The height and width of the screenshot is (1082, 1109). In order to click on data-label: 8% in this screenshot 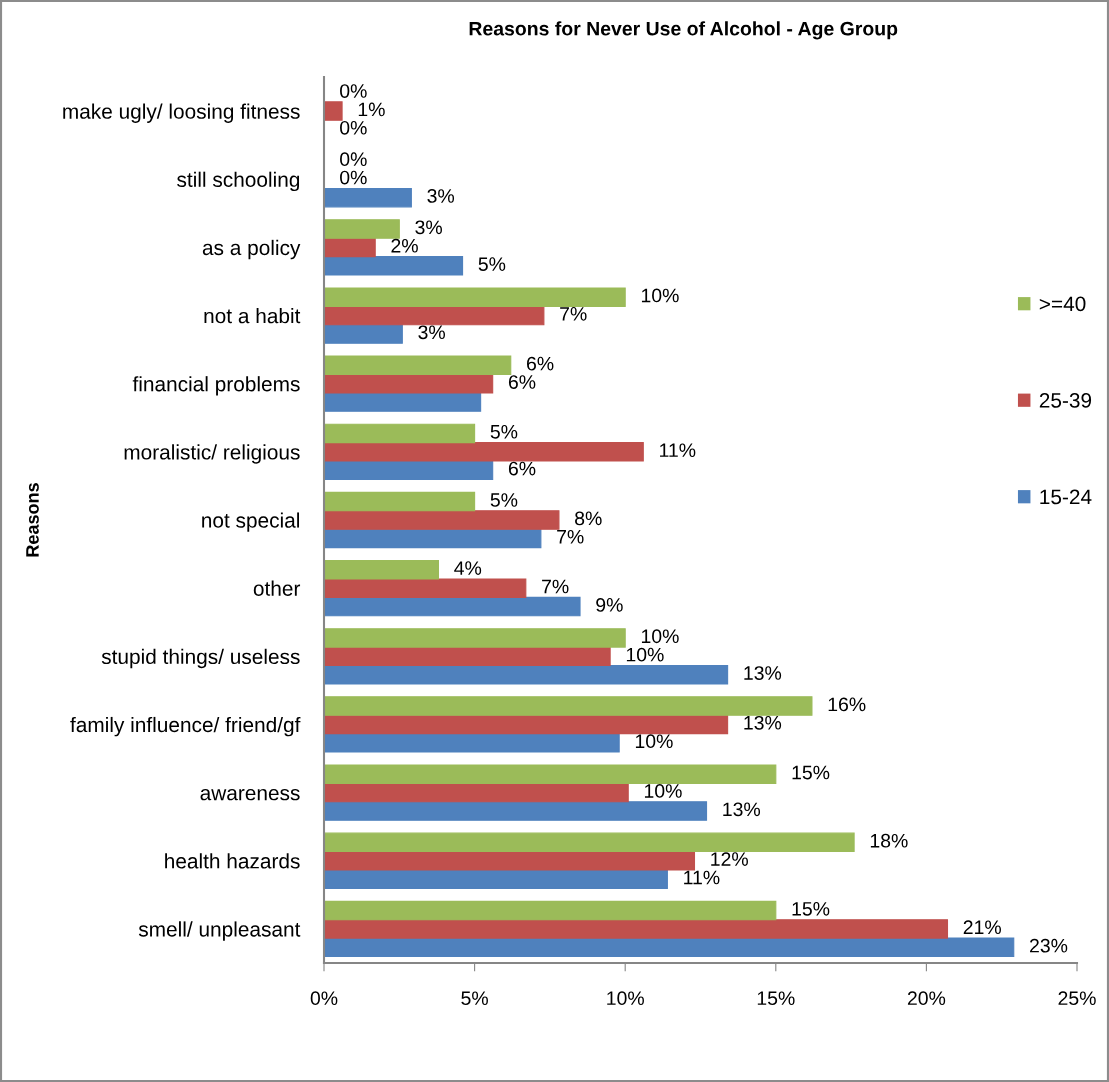, I will do `click(588, 518)`.